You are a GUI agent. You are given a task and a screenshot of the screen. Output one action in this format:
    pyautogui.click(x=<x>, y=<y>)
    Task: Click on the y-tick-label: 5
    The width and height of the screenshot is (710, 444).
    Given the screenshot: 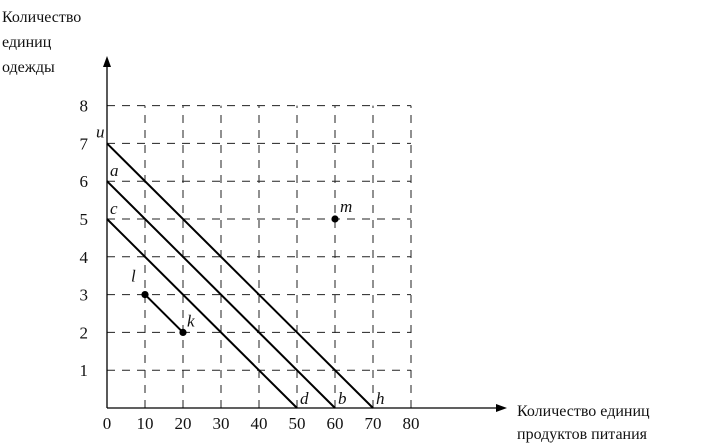 What is the action you would take?
    pyautogui.click(x=84, y=219)
    